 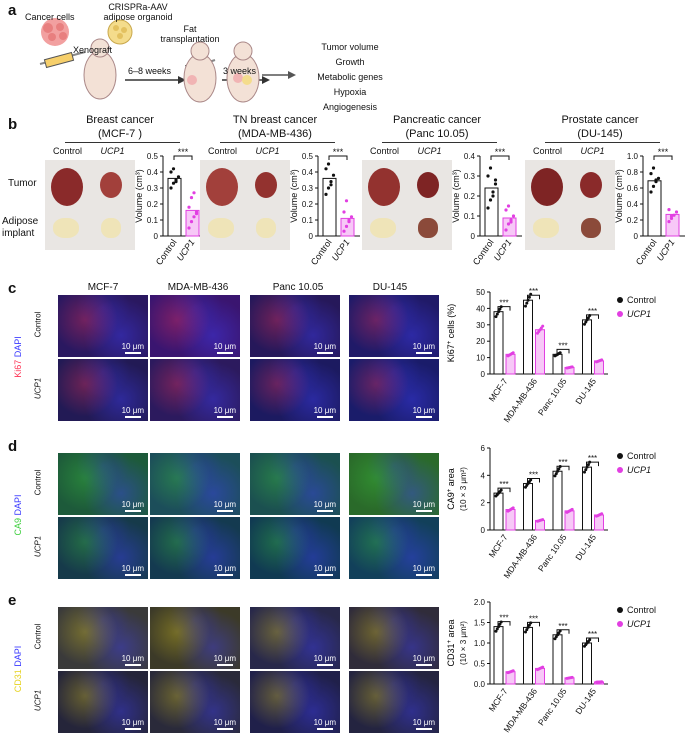 I want to click on column-label-panc: Panc 10.05, so click(x=298, y=287).